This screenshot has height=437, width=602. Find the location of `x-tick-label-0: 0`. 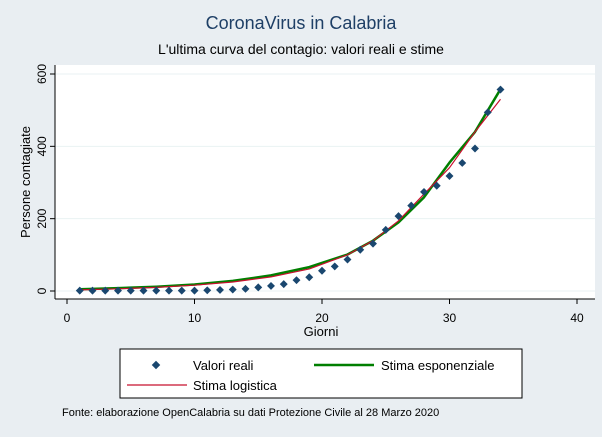

x-tick-label-0: 0 is located at coordinates (67, 318).